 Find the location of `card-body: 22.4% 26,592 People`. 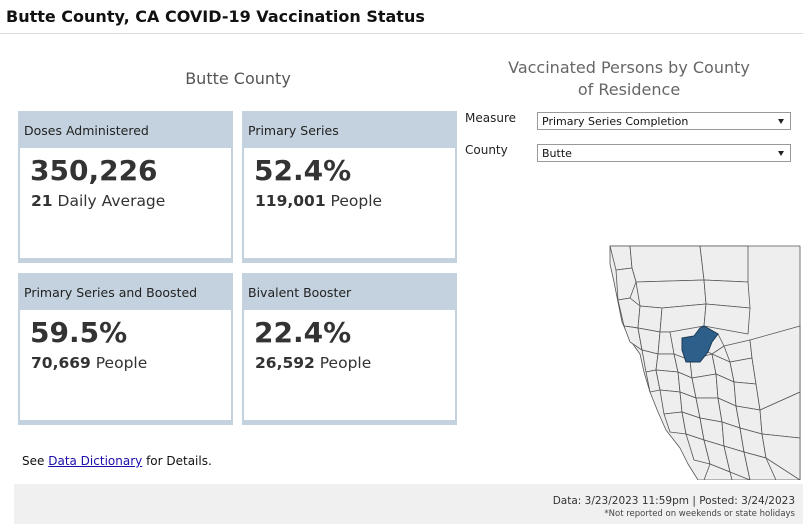

card-body: 22.4% 26,592 People is located at coordinates (349, 365).